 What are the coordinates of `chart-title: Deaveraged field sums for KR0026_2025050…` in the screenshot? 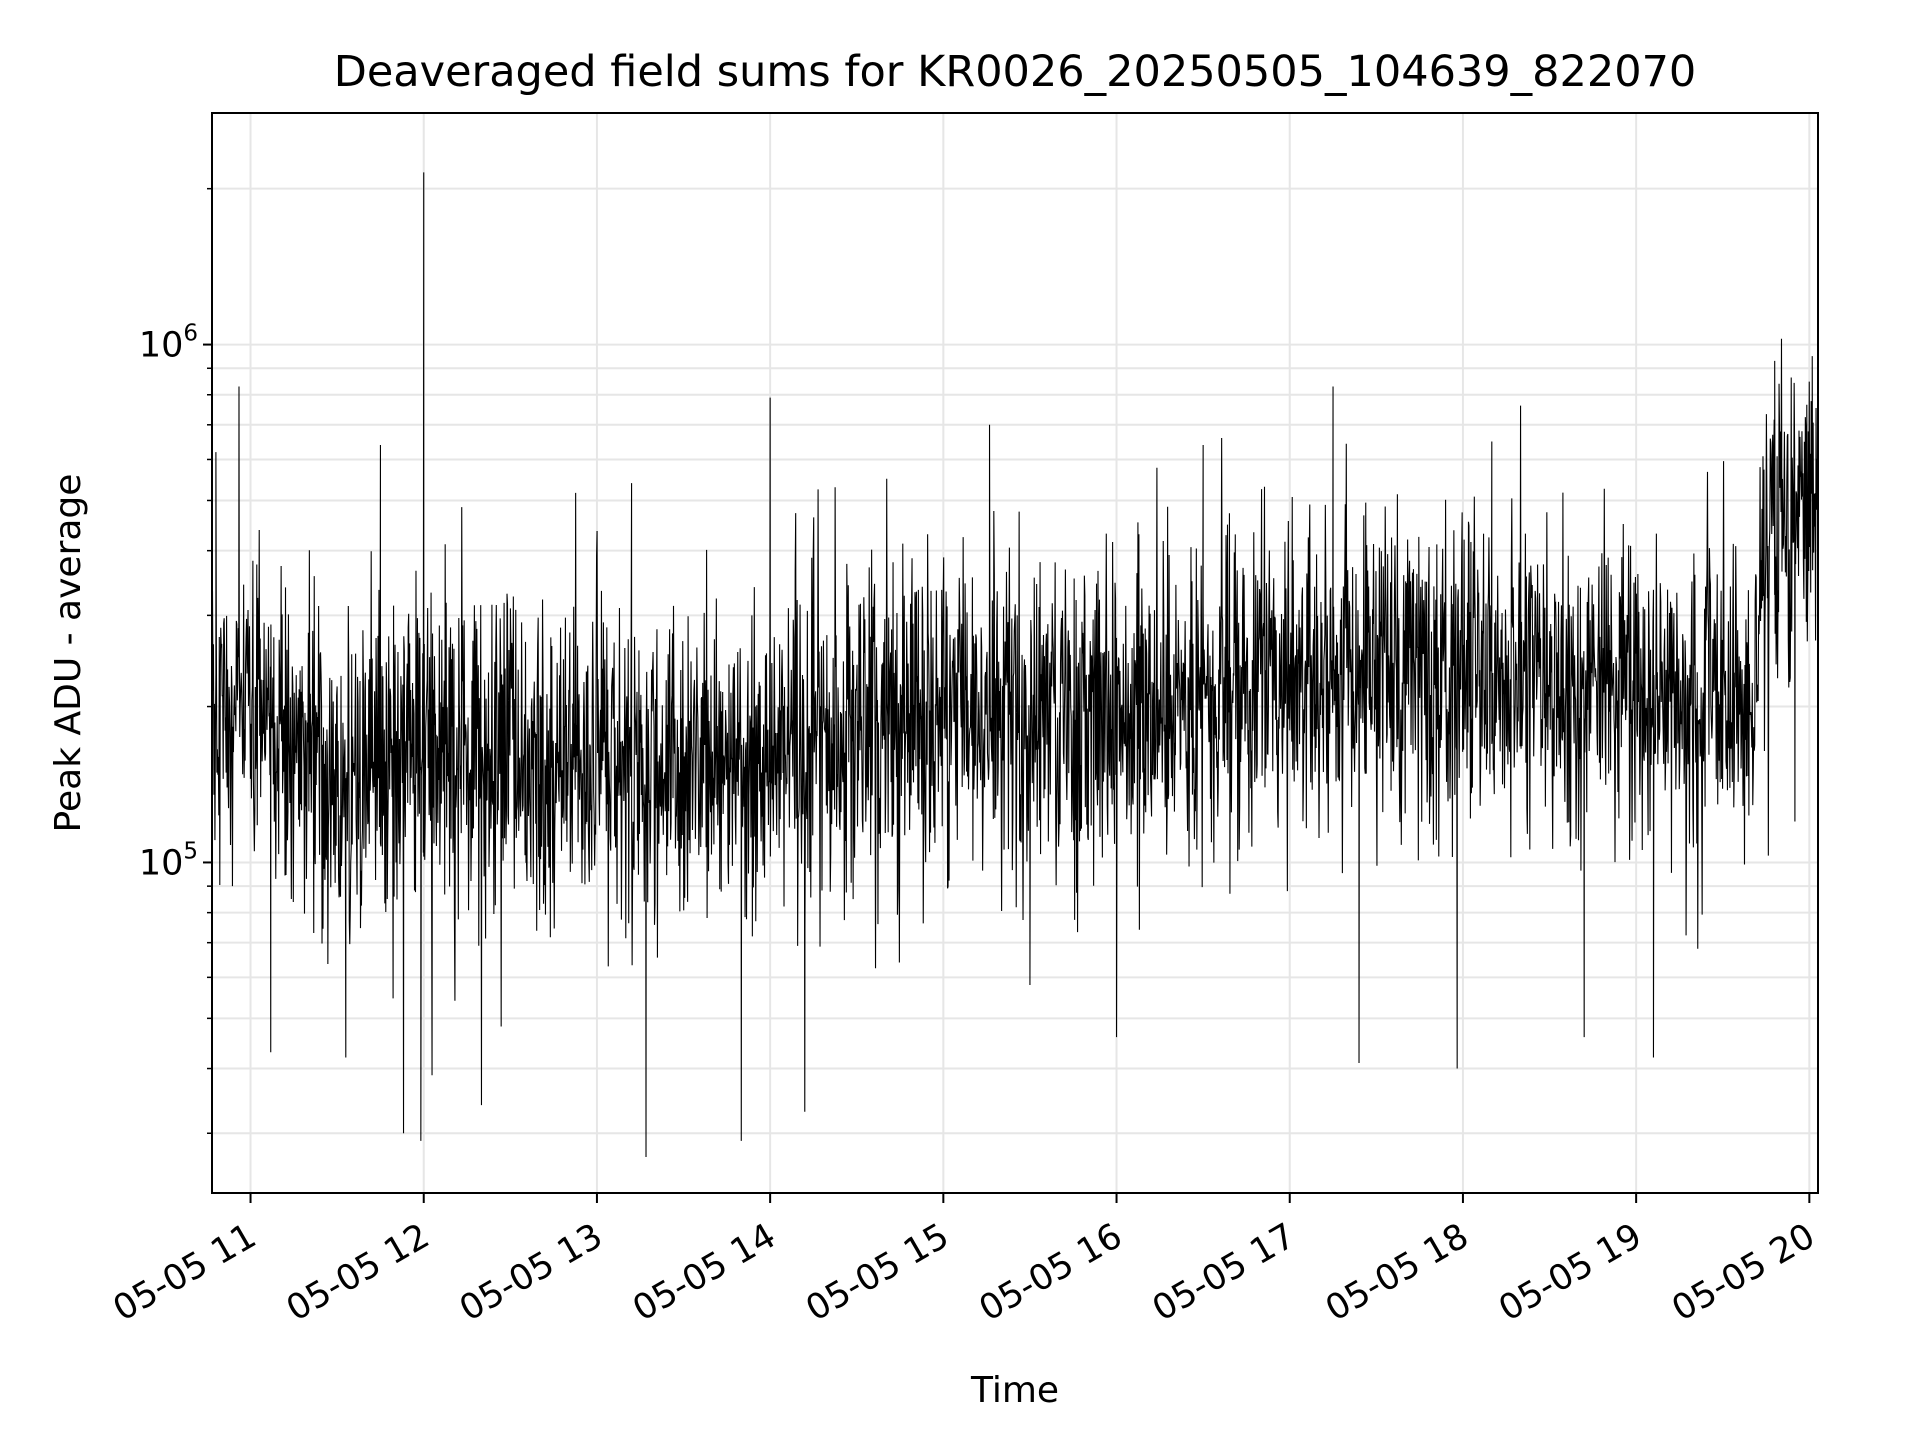 It's located at (1015, 72).